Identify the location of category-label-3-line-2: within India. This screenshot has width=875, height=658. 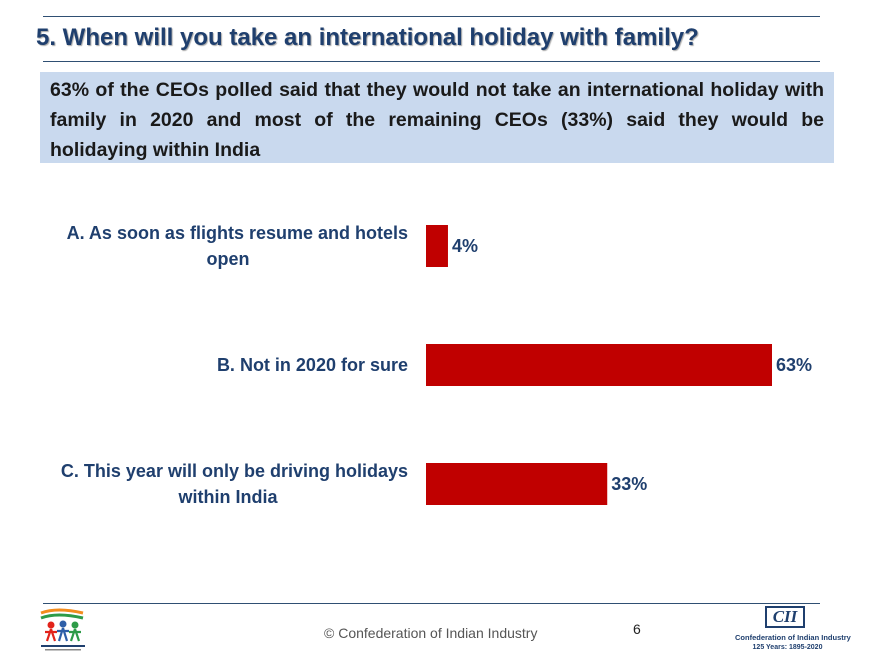
(228, 497).